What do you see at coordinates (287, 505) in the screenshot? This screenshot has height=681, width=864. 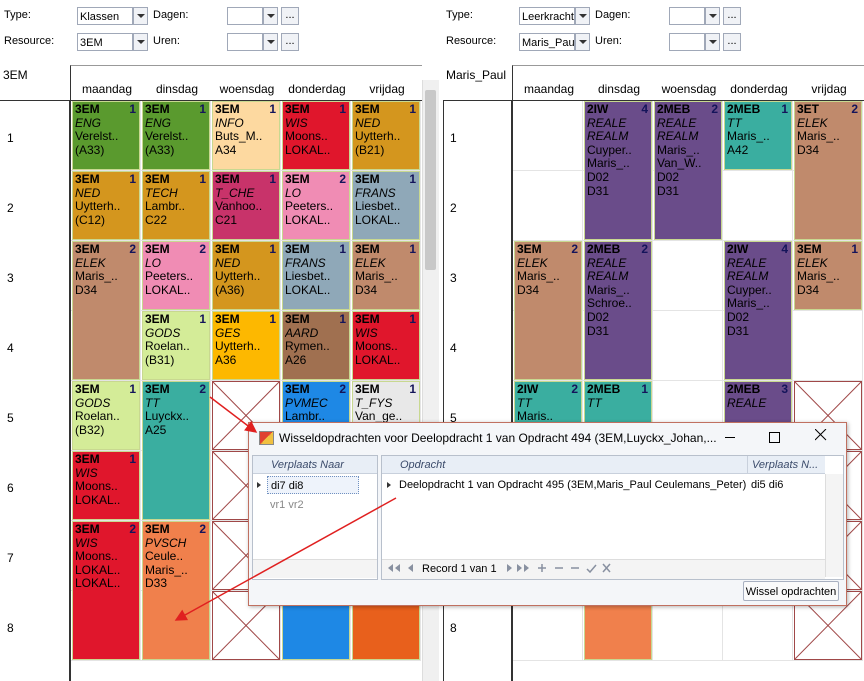 I see `table-cell: vr1 vr2` at bounding box center [287, 505].